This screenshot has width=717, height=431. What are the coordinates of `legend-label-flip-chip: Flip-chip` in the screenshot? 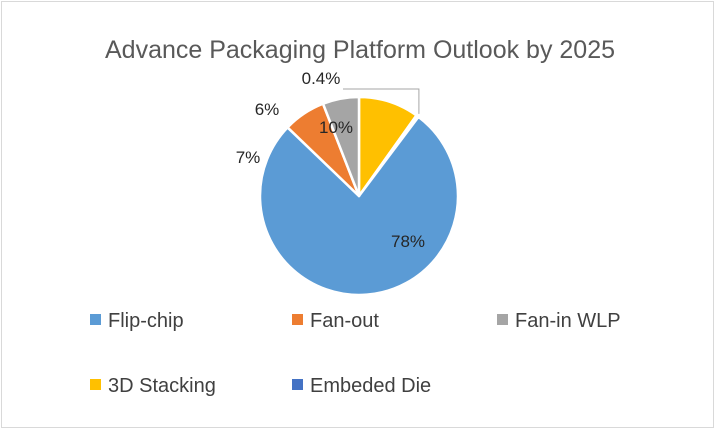 It's located at (146, 321).